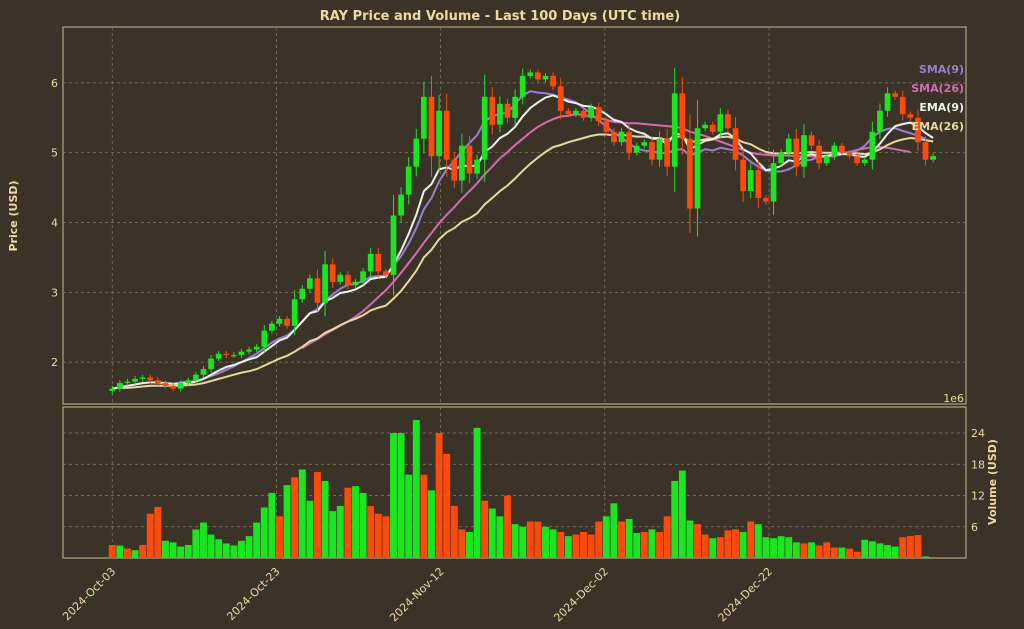 The height and width of the screenshot is (629, 1024). What do you see at coordinates (54, 153) in the screenshot?
I see `price-y-tick-label: 5` at bounding box center [54, 153].